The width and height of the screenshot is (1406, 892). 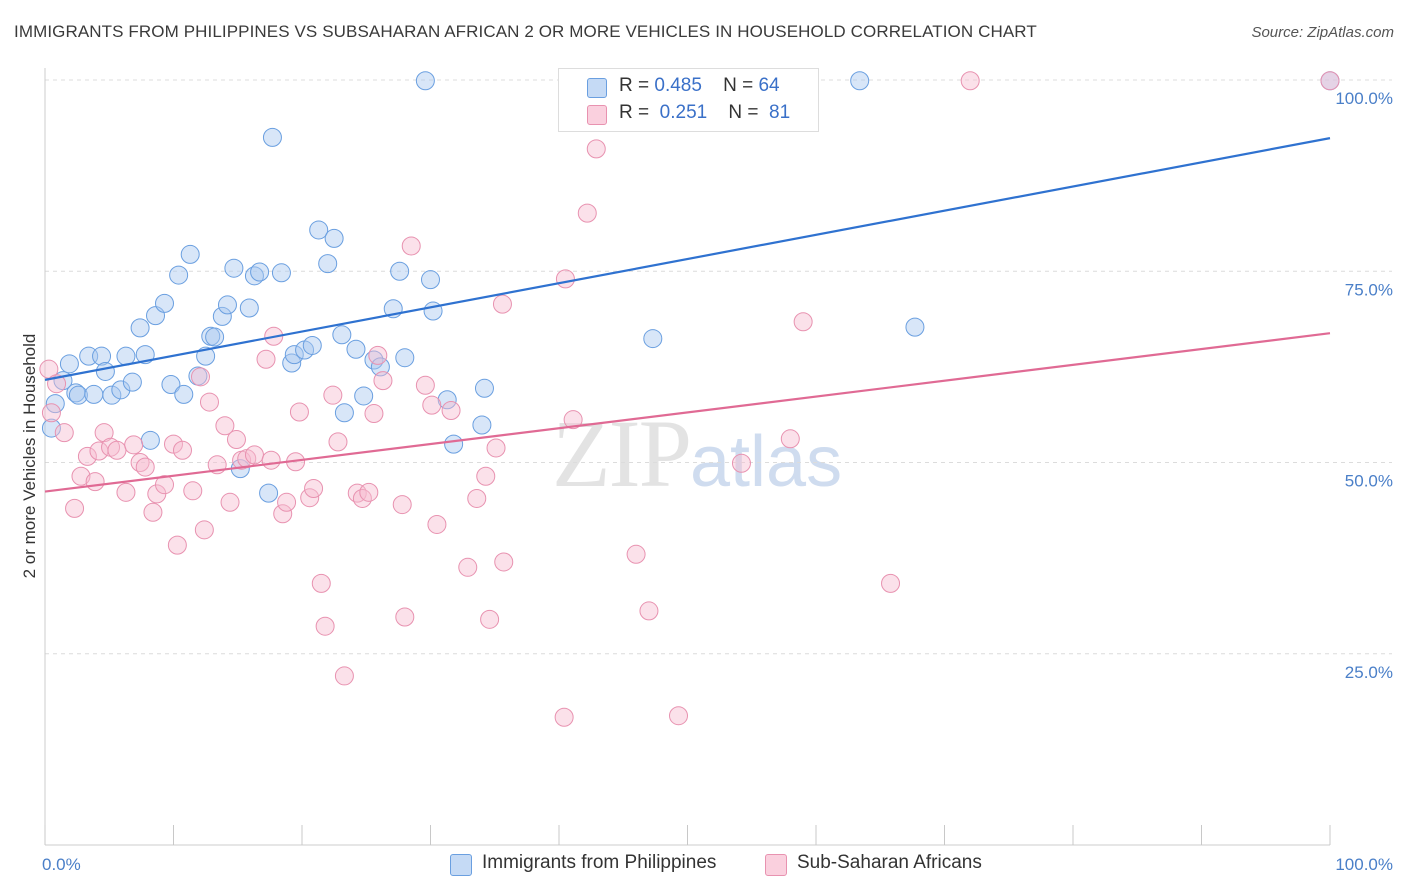 I want to click on correlation-legend: R = 0.485 N = 64 R = 0.251 N = 81, so click(x=688, y=100).